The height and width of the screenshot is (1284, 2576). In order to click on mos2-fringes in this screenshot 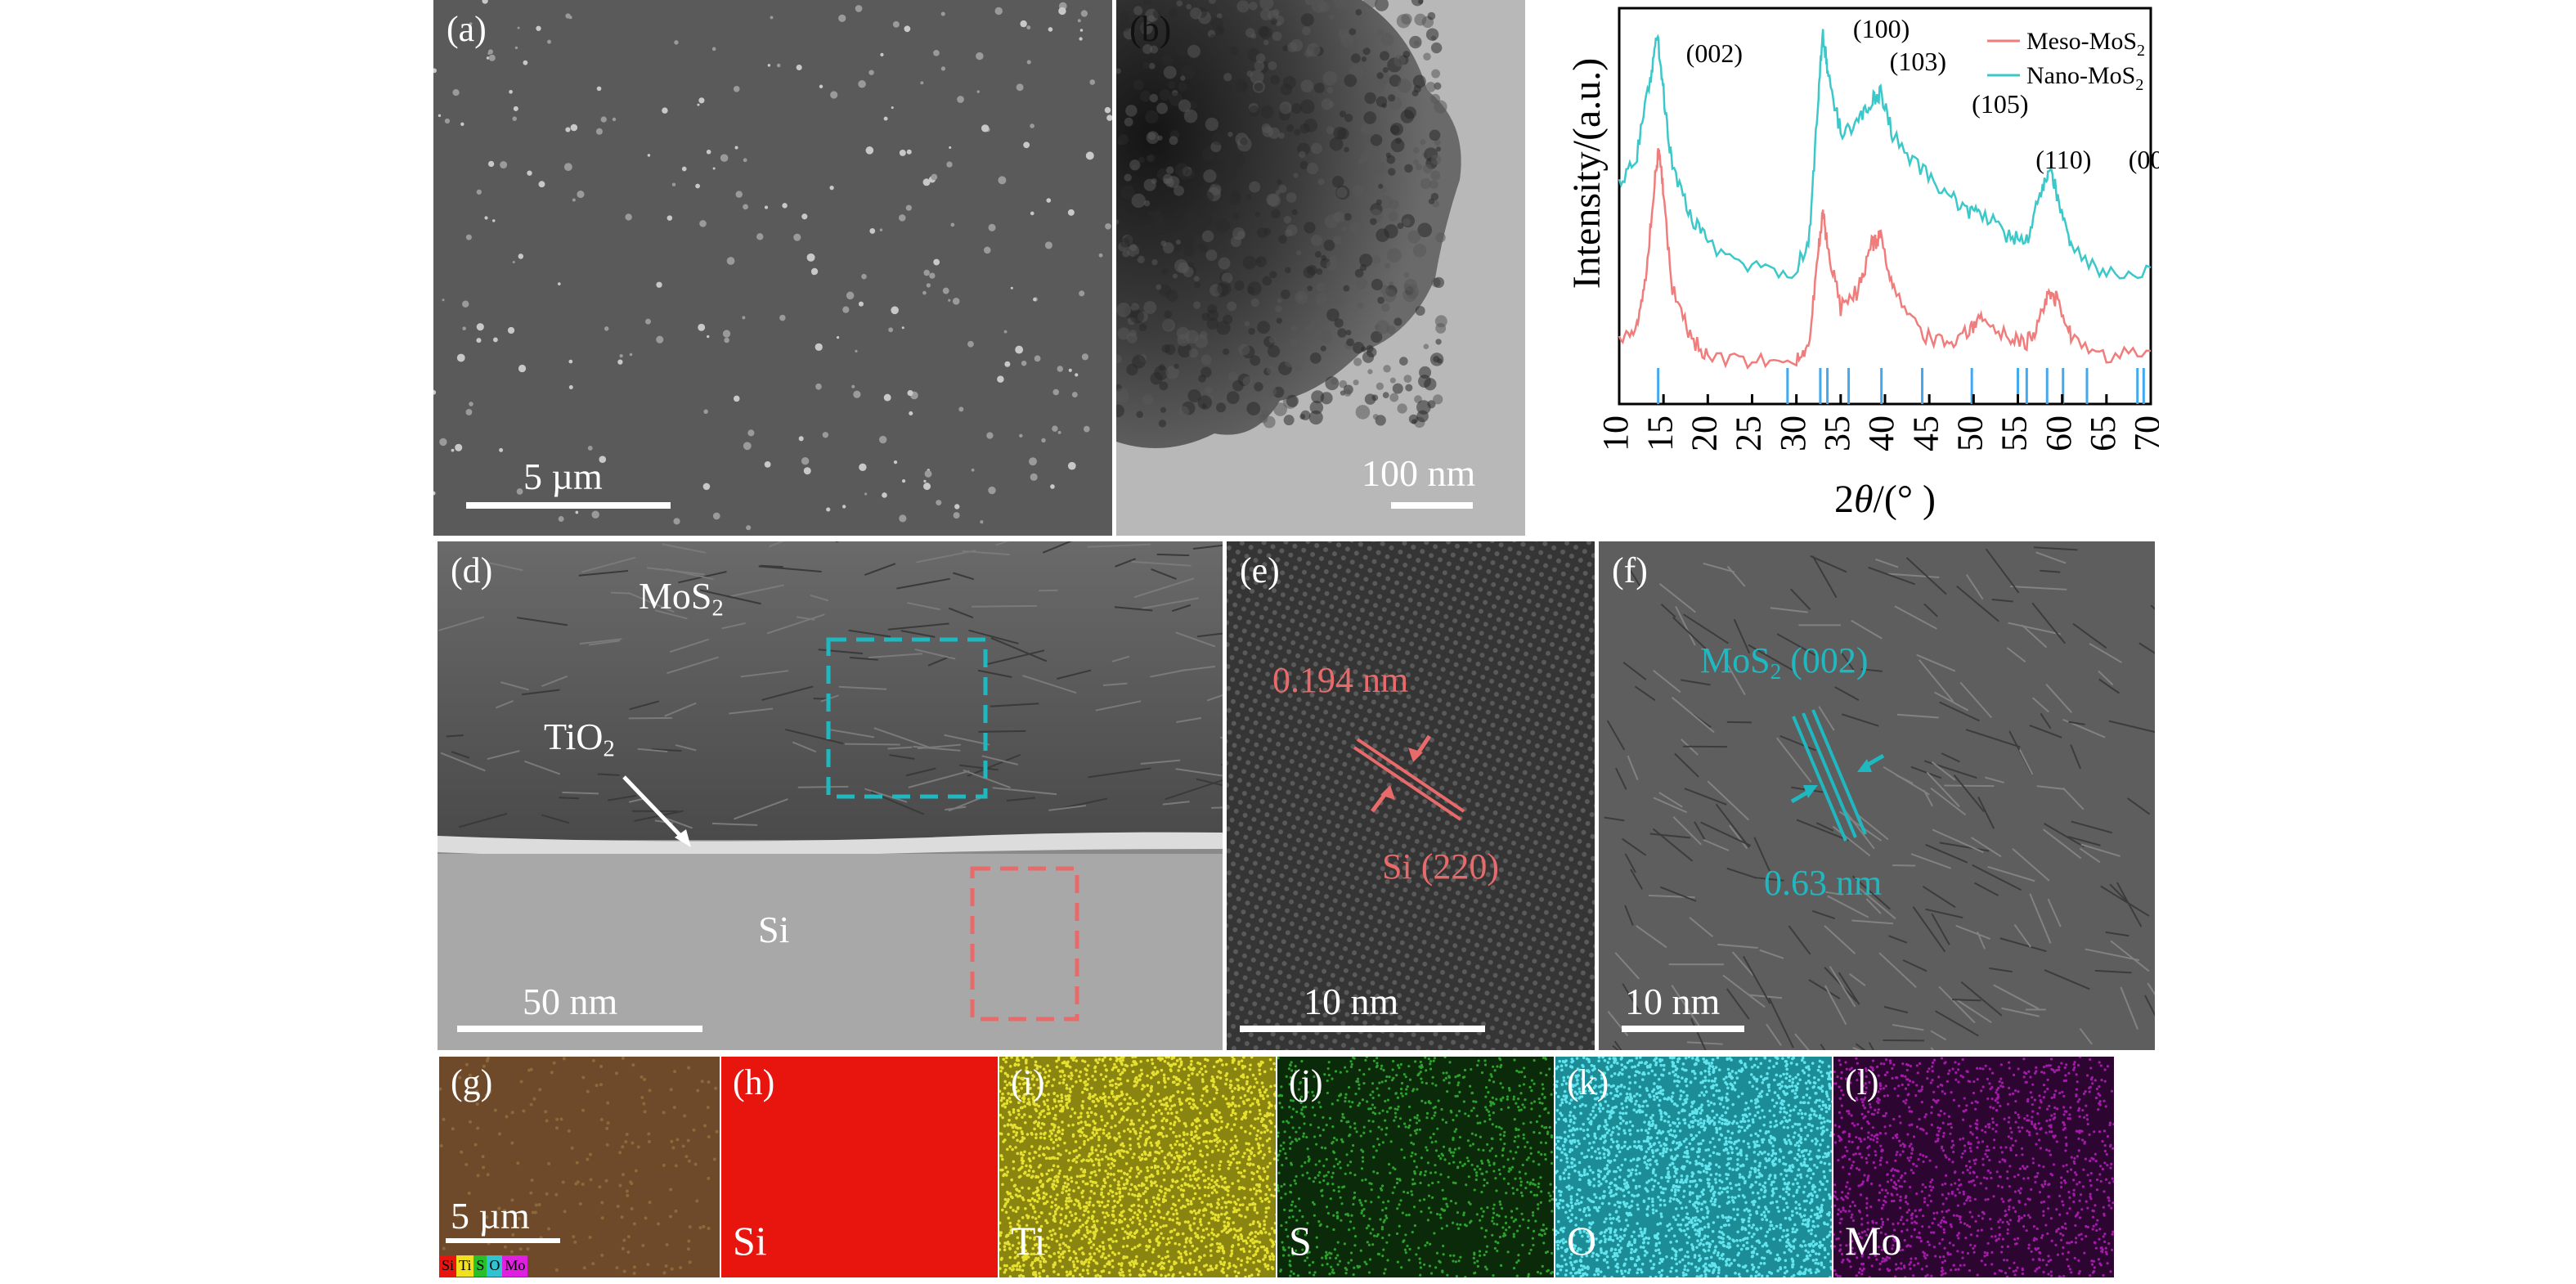, I will do `click(1879, 798)`.